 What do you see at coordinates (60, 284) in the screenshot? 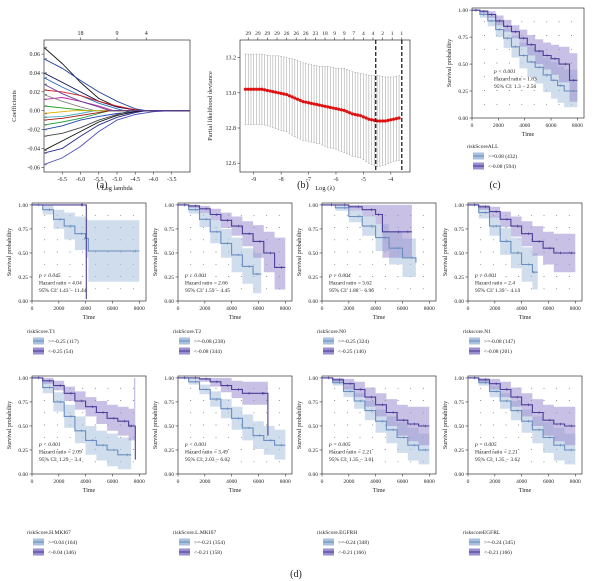
I see `hazard-ratio: Hazard ratio = 4.04` at bounding box center [60, 284].